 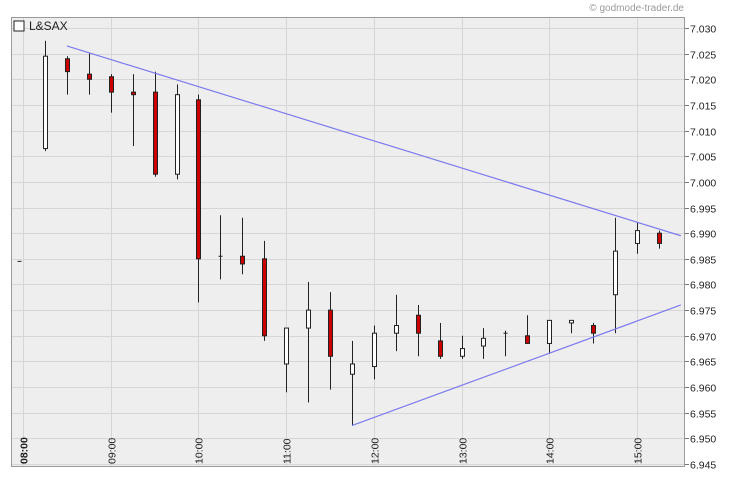 What do you see at coordinates (703, 56) in the screenshot?
I see `y-tick-label: 7.025` at bounding box center [703, 56].